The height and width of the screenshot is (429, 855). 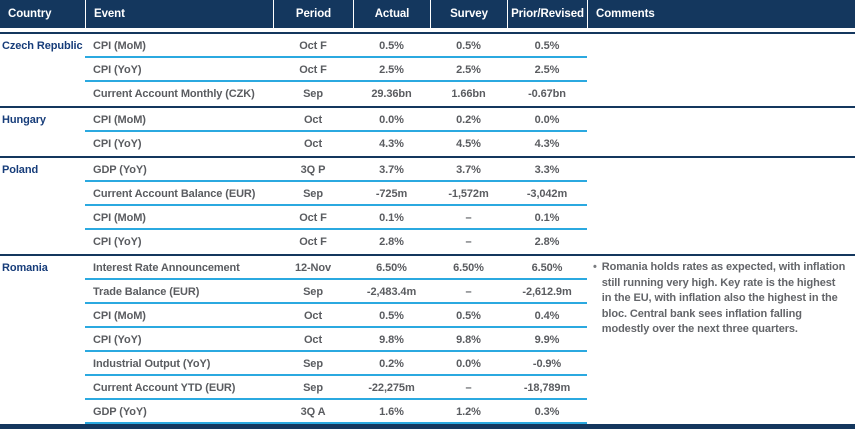 What do you see at coordinates (391, 70) in the screenshot?
I see `actual-cell: 2.5%` at bounding box center [391, 70].